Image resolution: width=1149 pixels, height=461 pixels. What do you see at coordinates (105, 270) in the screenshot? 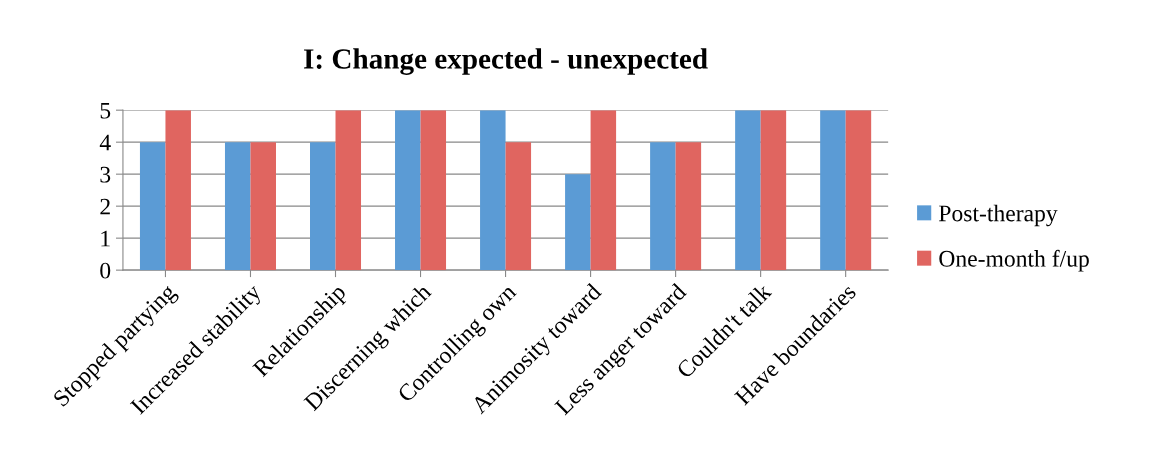
I see `y-tick-label: 0` at bounding box center [105, 270].